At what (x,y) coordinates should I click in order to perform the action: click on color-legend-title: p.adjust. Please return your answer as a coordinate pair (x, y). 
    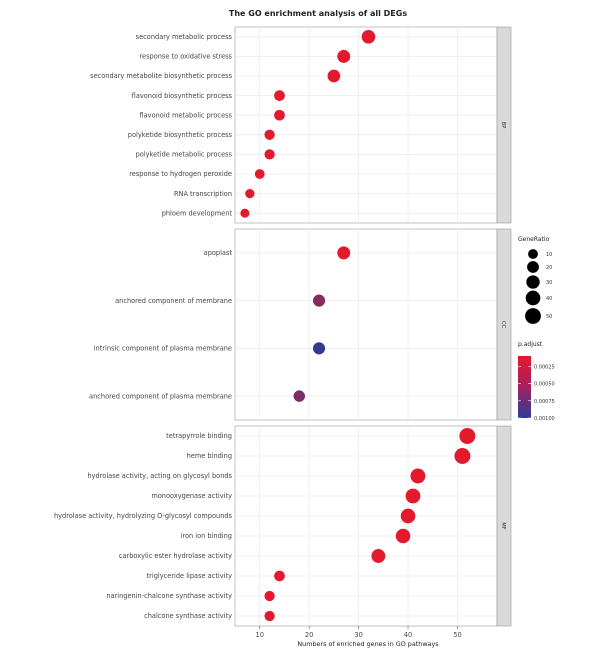
    Looking at the image, I should click on (530, 344).